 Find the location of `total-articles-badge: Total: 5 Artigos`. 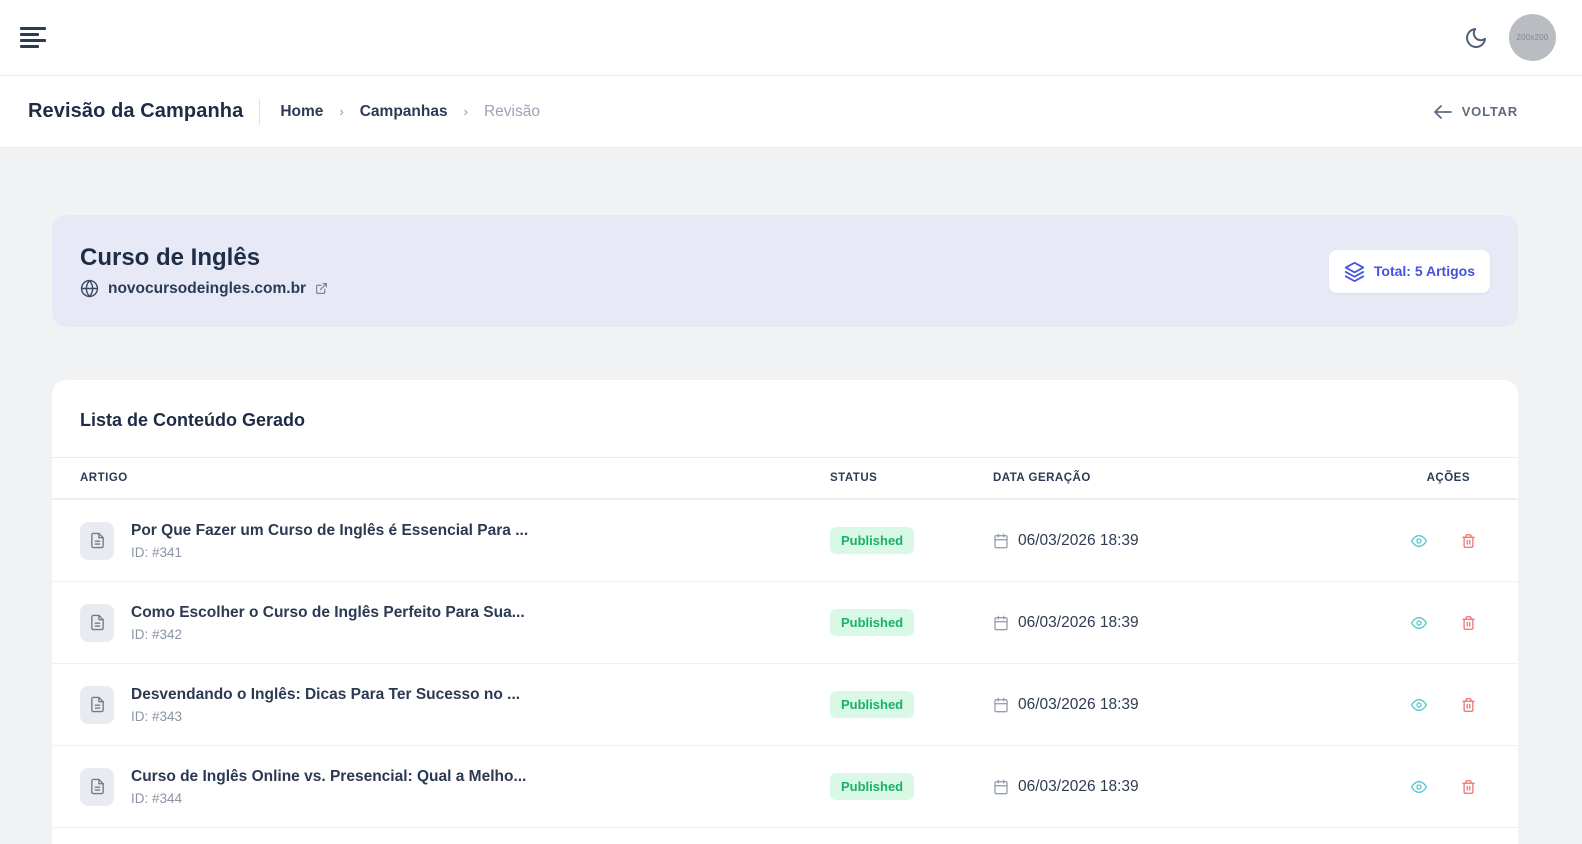

total-articles-badge: Total: 5 Artigos is located at coordinates (1409, 271).